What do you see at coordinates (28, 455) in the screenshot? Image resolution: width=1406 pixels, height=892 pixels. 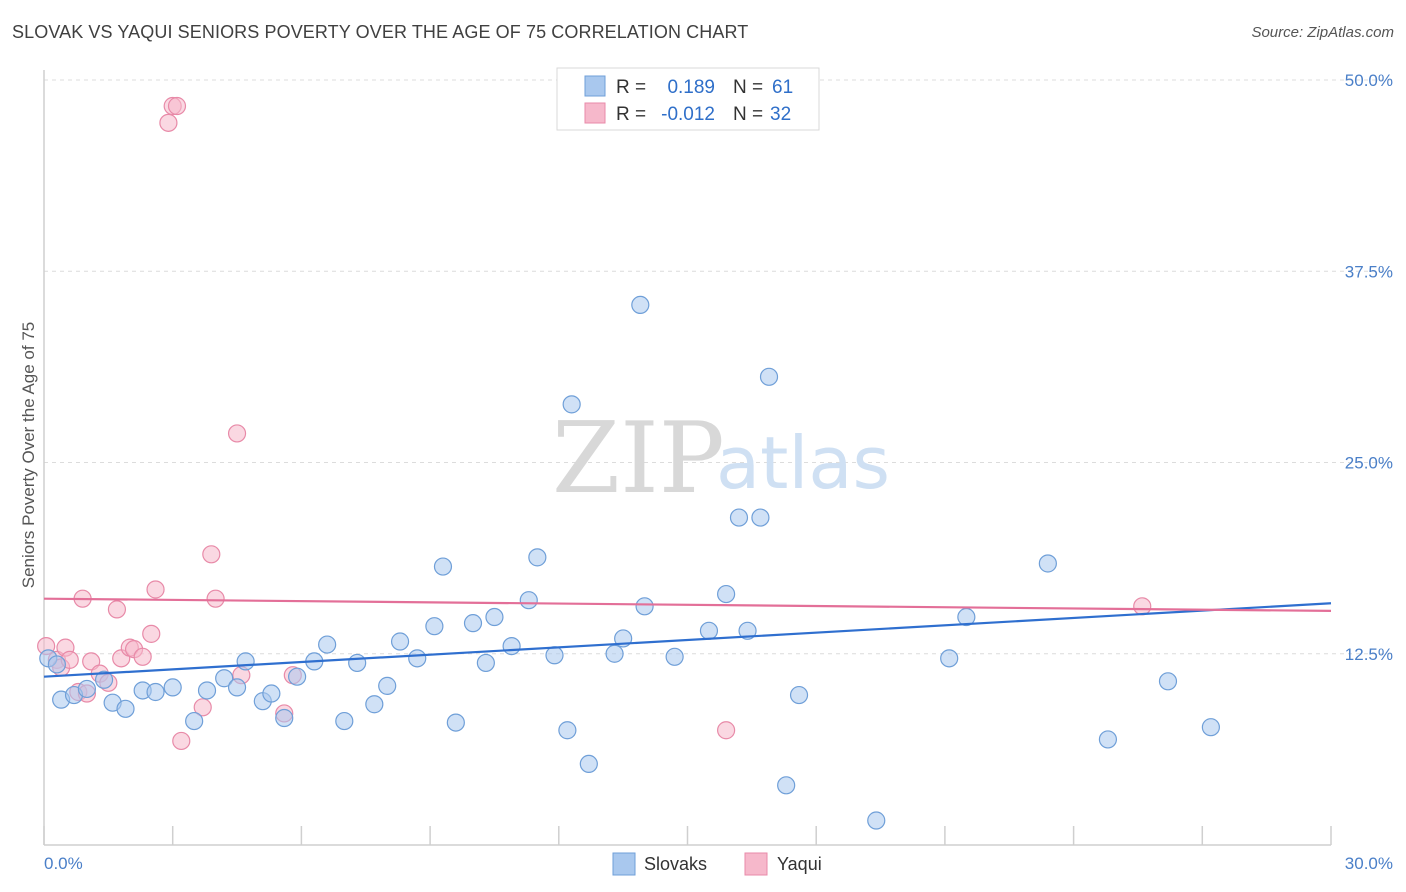 I see `y-axis-label: Seniors Poverty Over the Age of 75` at bounding box center [28, 455].